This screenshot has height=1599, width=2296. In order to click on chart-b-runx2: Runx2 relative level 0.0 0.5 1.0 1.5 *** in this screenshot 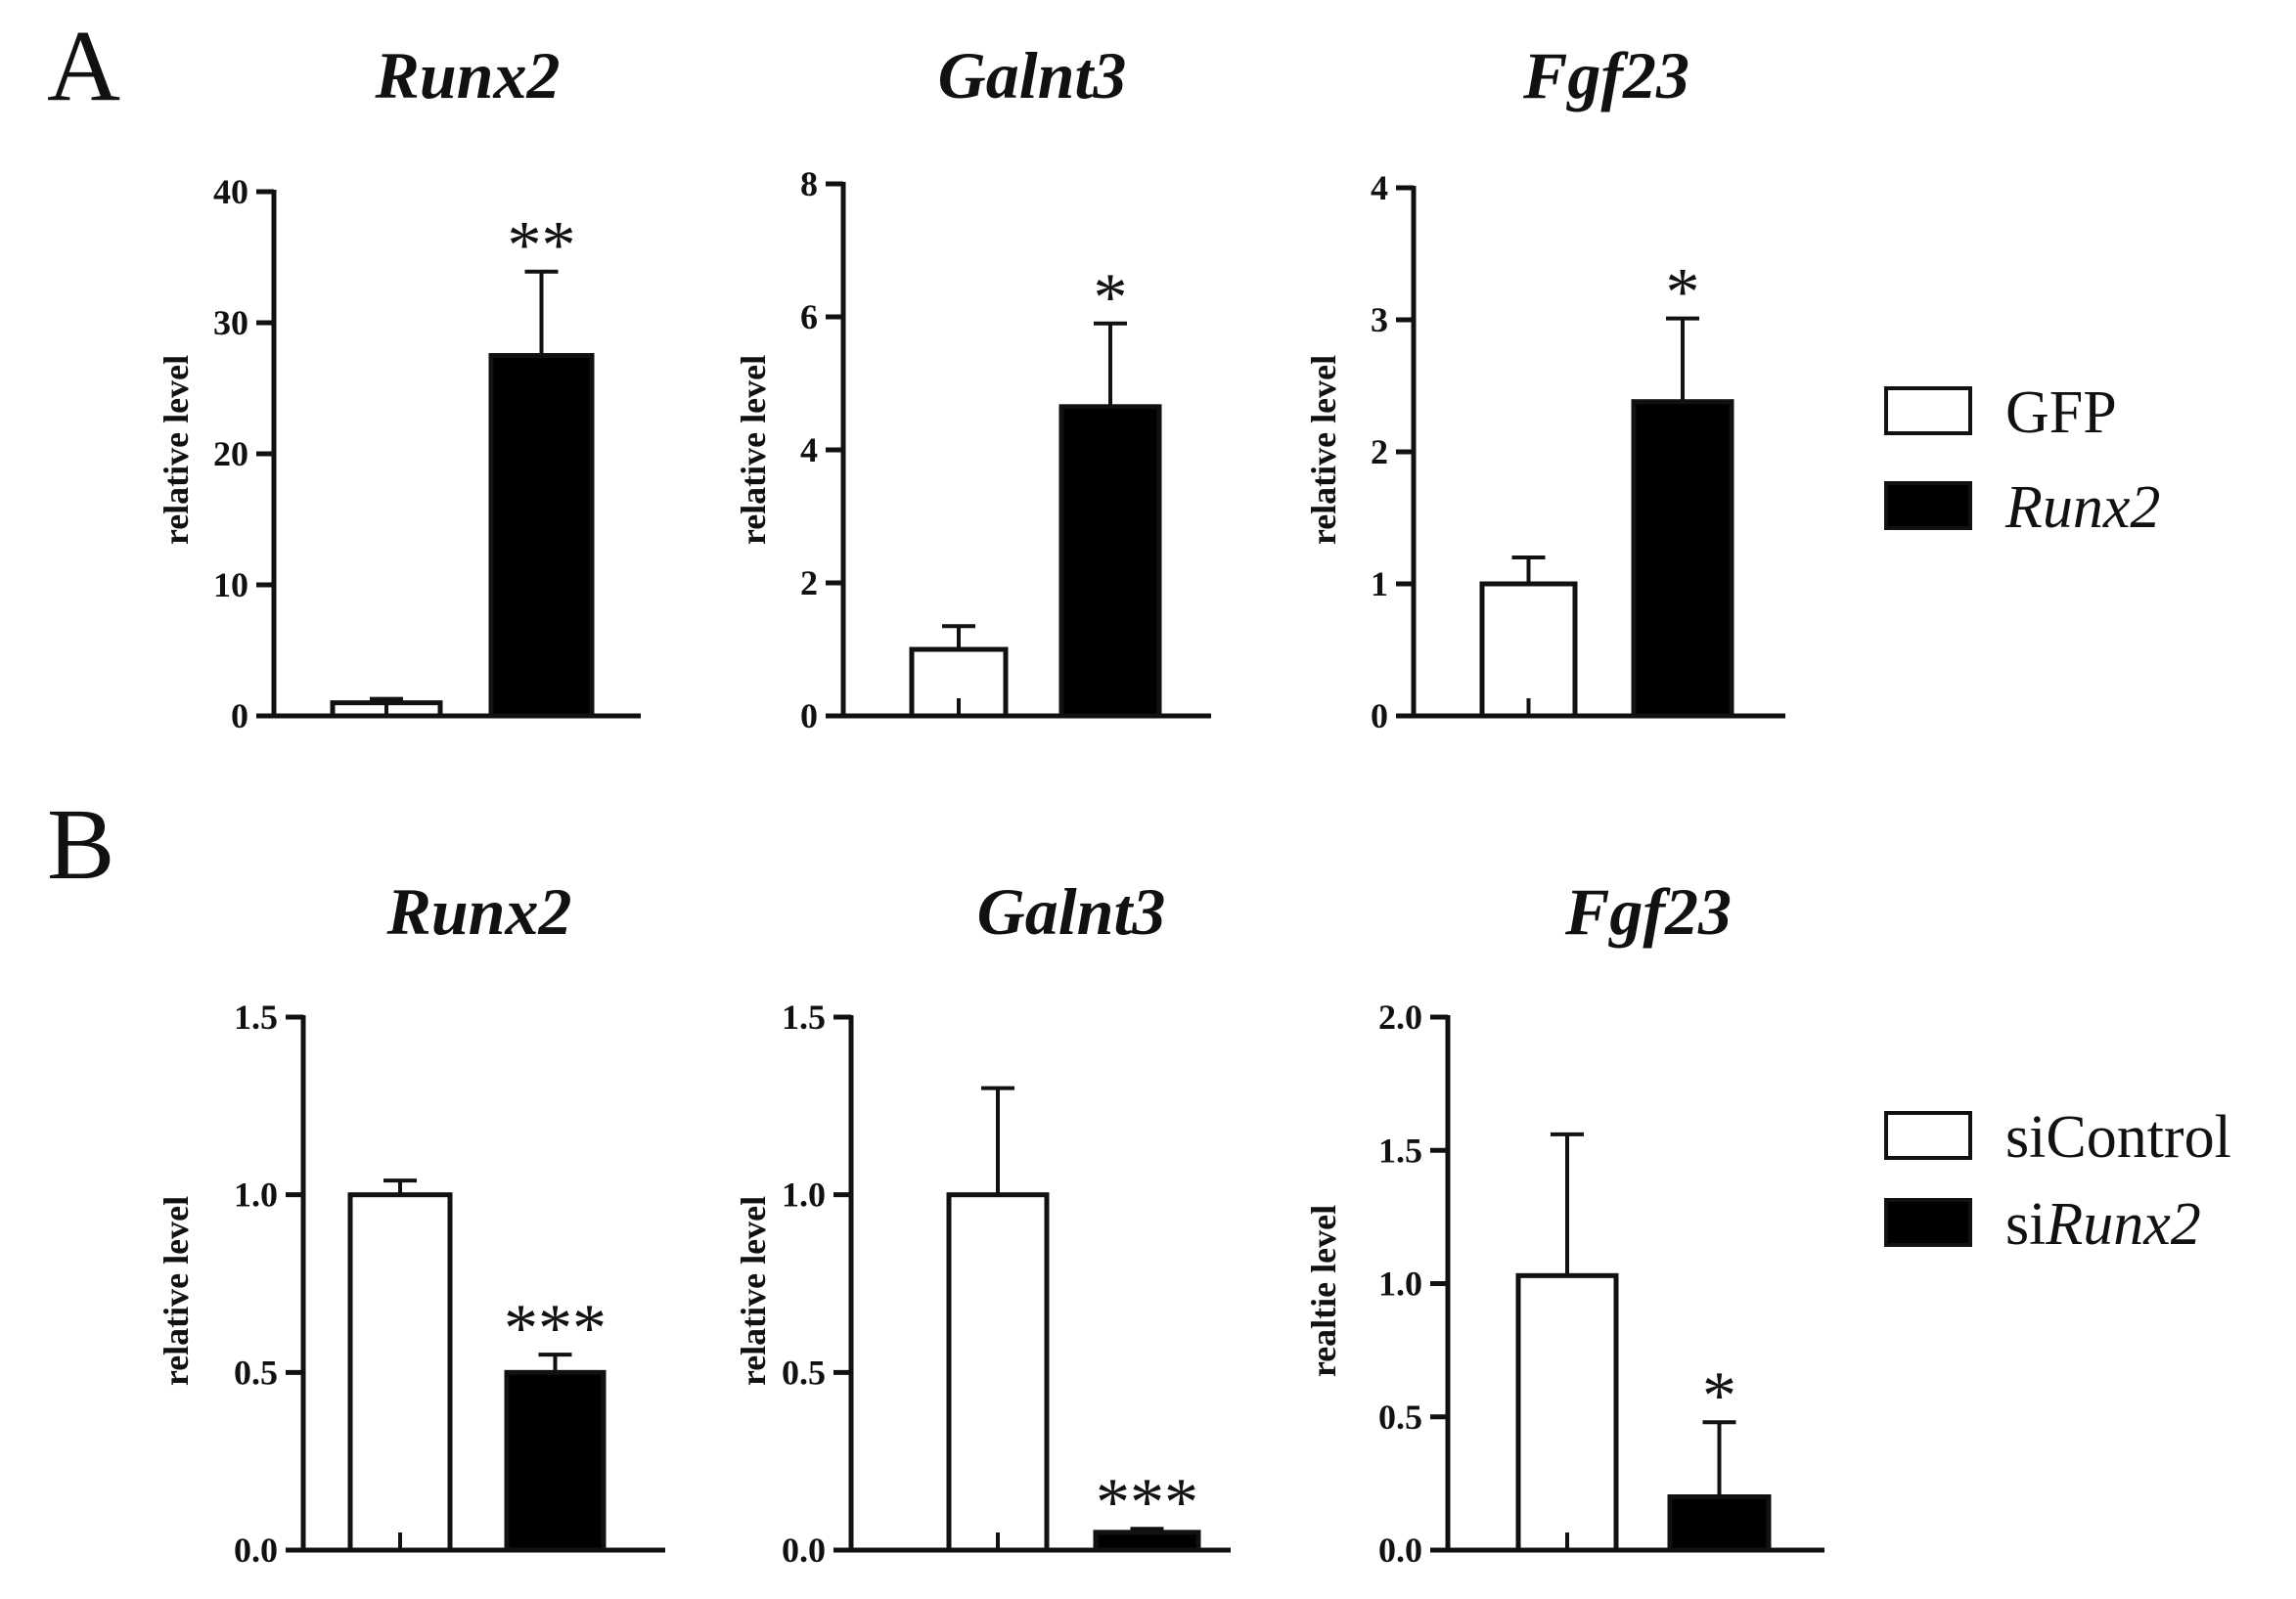, I will do `click(411, 1222)`.